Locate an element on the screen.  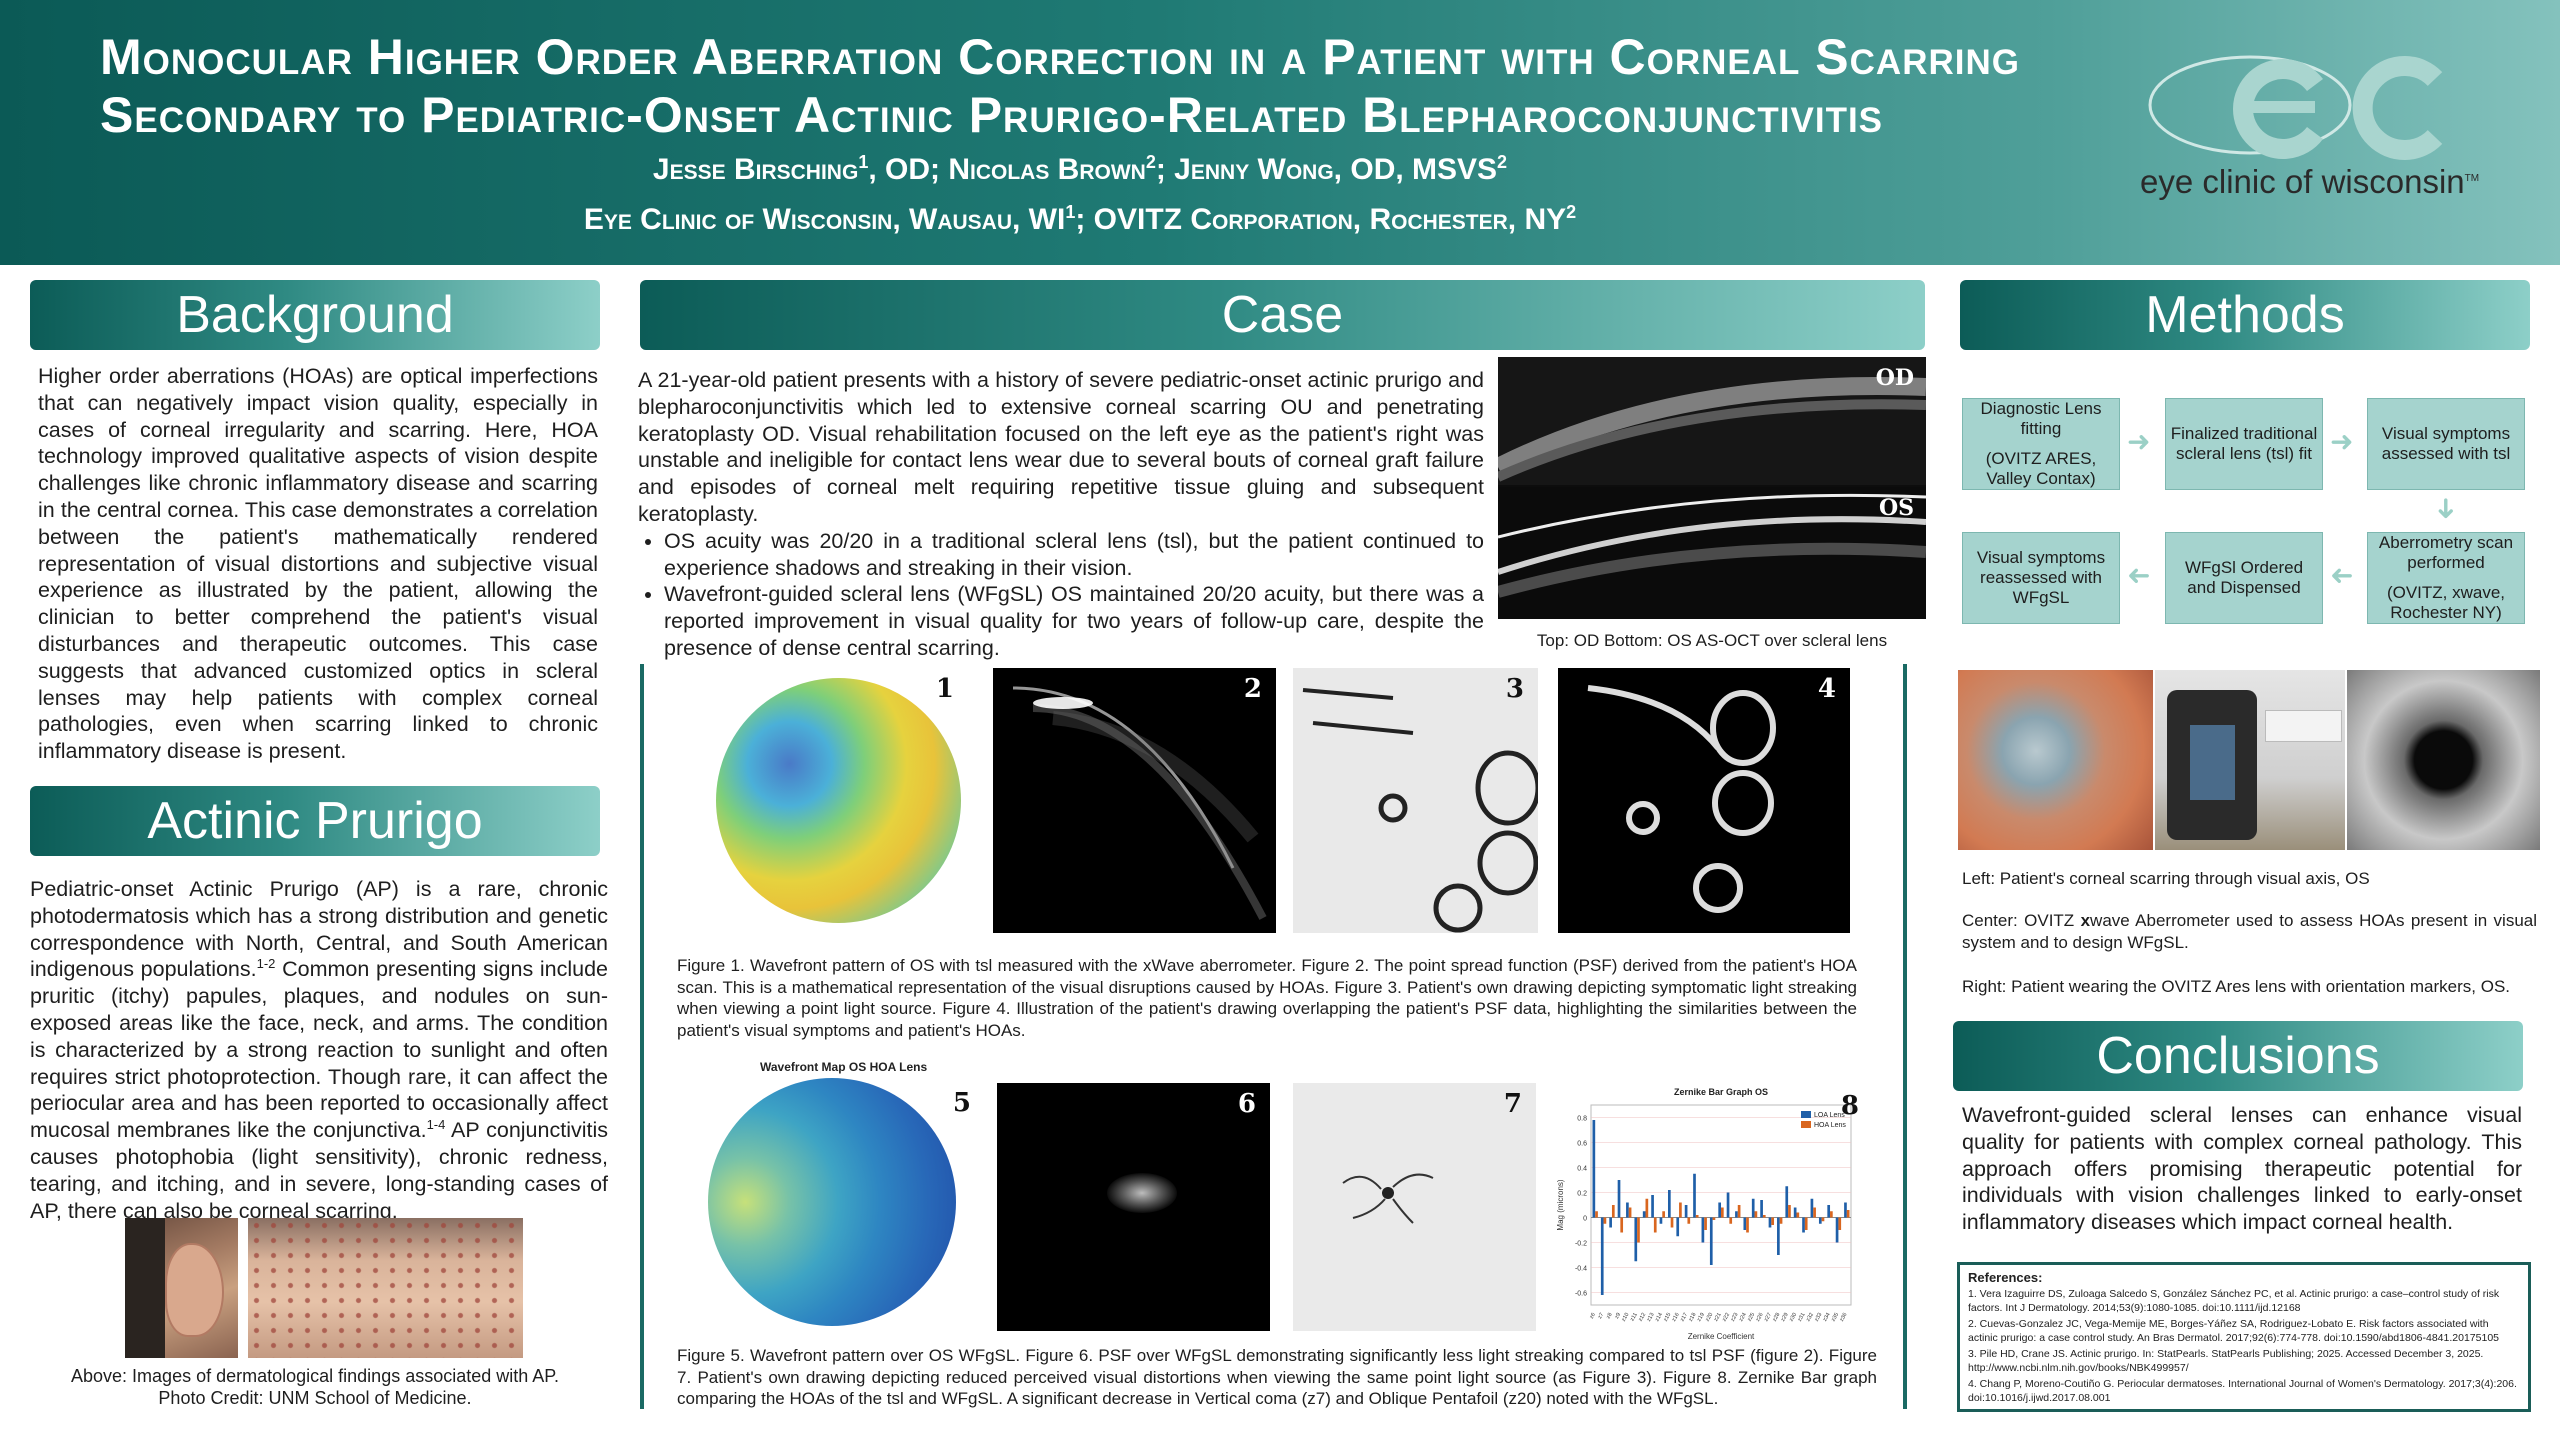
x-tick-label: z35 is located at coordinates (1836, 1317).